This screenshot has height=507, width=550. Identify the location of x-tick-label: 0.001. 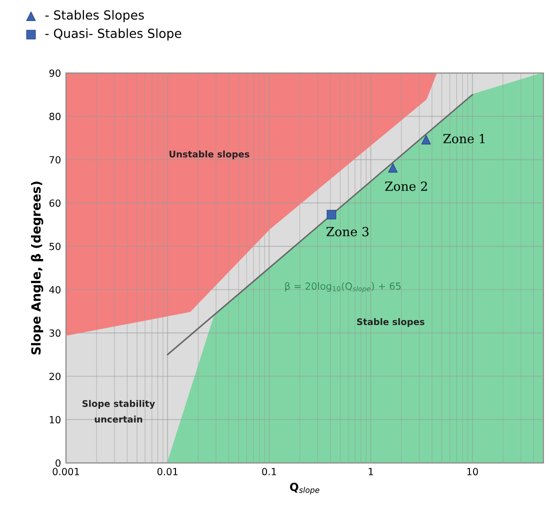
(66, 472).